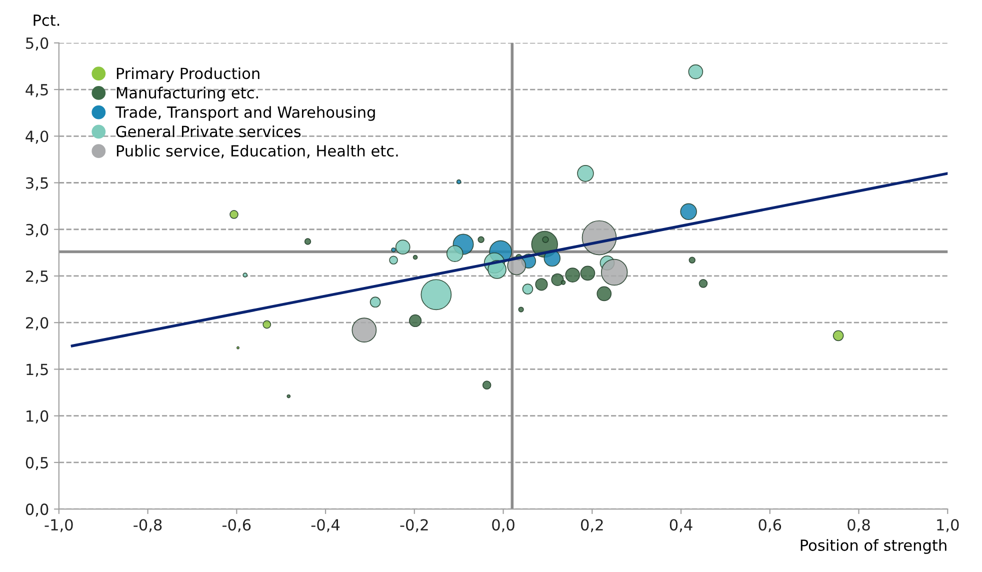 This screenshot has width=982, height=572. What do you see at coordinates (592, 525) in the screenshot?
I see `x-tick-label: 0,2` at bounding box center [592, 525].